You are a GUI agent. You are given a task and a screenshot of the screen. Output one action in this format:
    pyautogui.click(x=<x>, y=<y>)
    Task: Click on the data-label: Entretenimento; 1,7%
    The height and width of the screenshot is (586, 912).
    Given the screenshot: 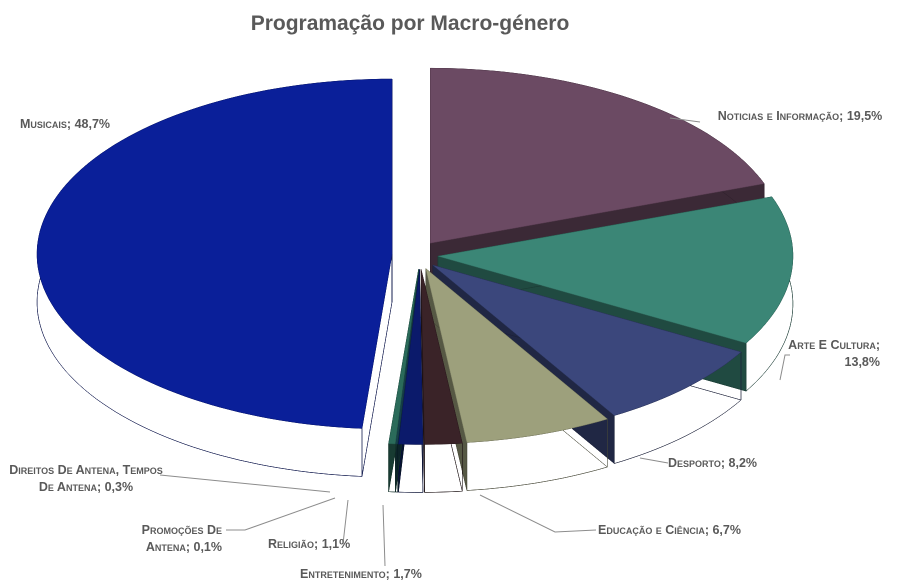 What is the action you would take?
    pyautogui.click(x=361, y=574)
    